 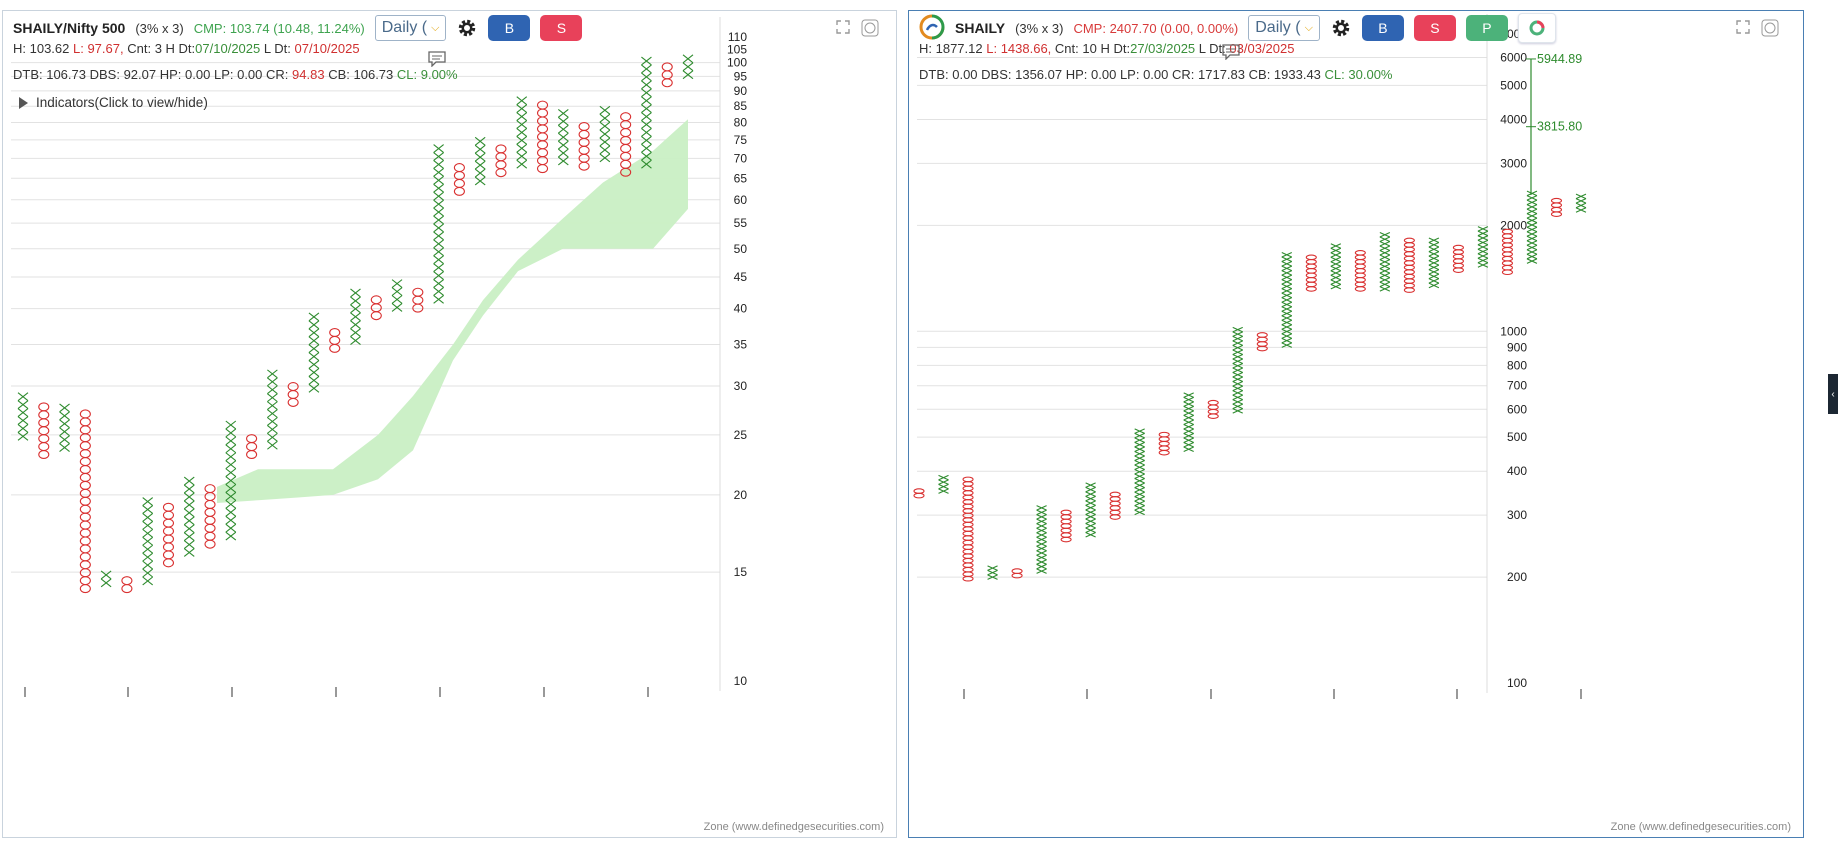 What do you see at coordinates (185, 74) in the screenshot?
I see `left-hp: HP: 0.00` at bounding box center [185, 74].